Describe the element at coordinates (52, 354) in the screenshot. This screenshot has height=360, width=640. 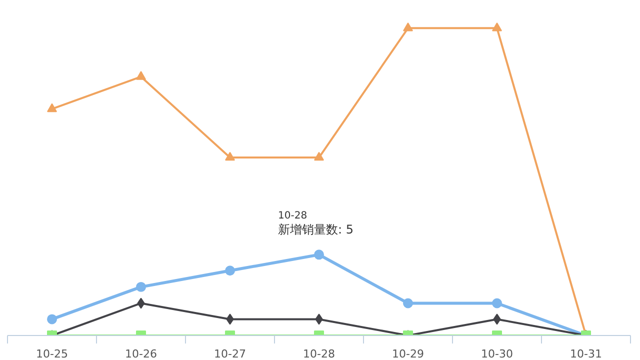
I see `x-tick-label: 10-25` at that location.